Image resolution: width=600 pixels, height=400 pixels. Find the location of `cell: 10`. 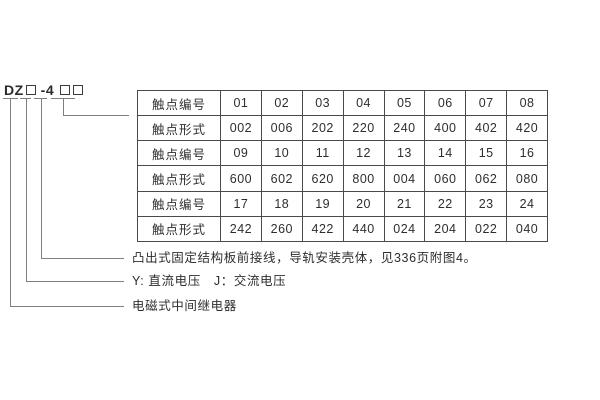

cell: 10 is located at coordinates (281, 153).